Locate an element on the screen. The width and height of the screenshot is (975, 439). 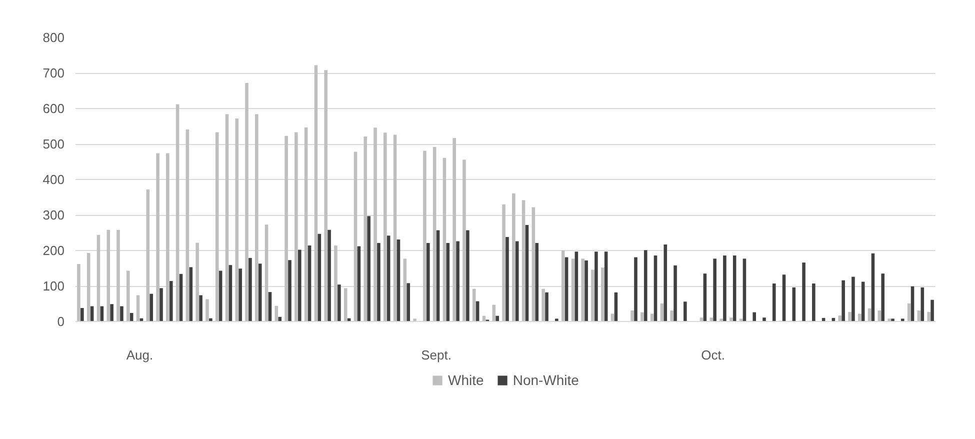
y-tick-label: 0 is located at coordinates (61, 321).